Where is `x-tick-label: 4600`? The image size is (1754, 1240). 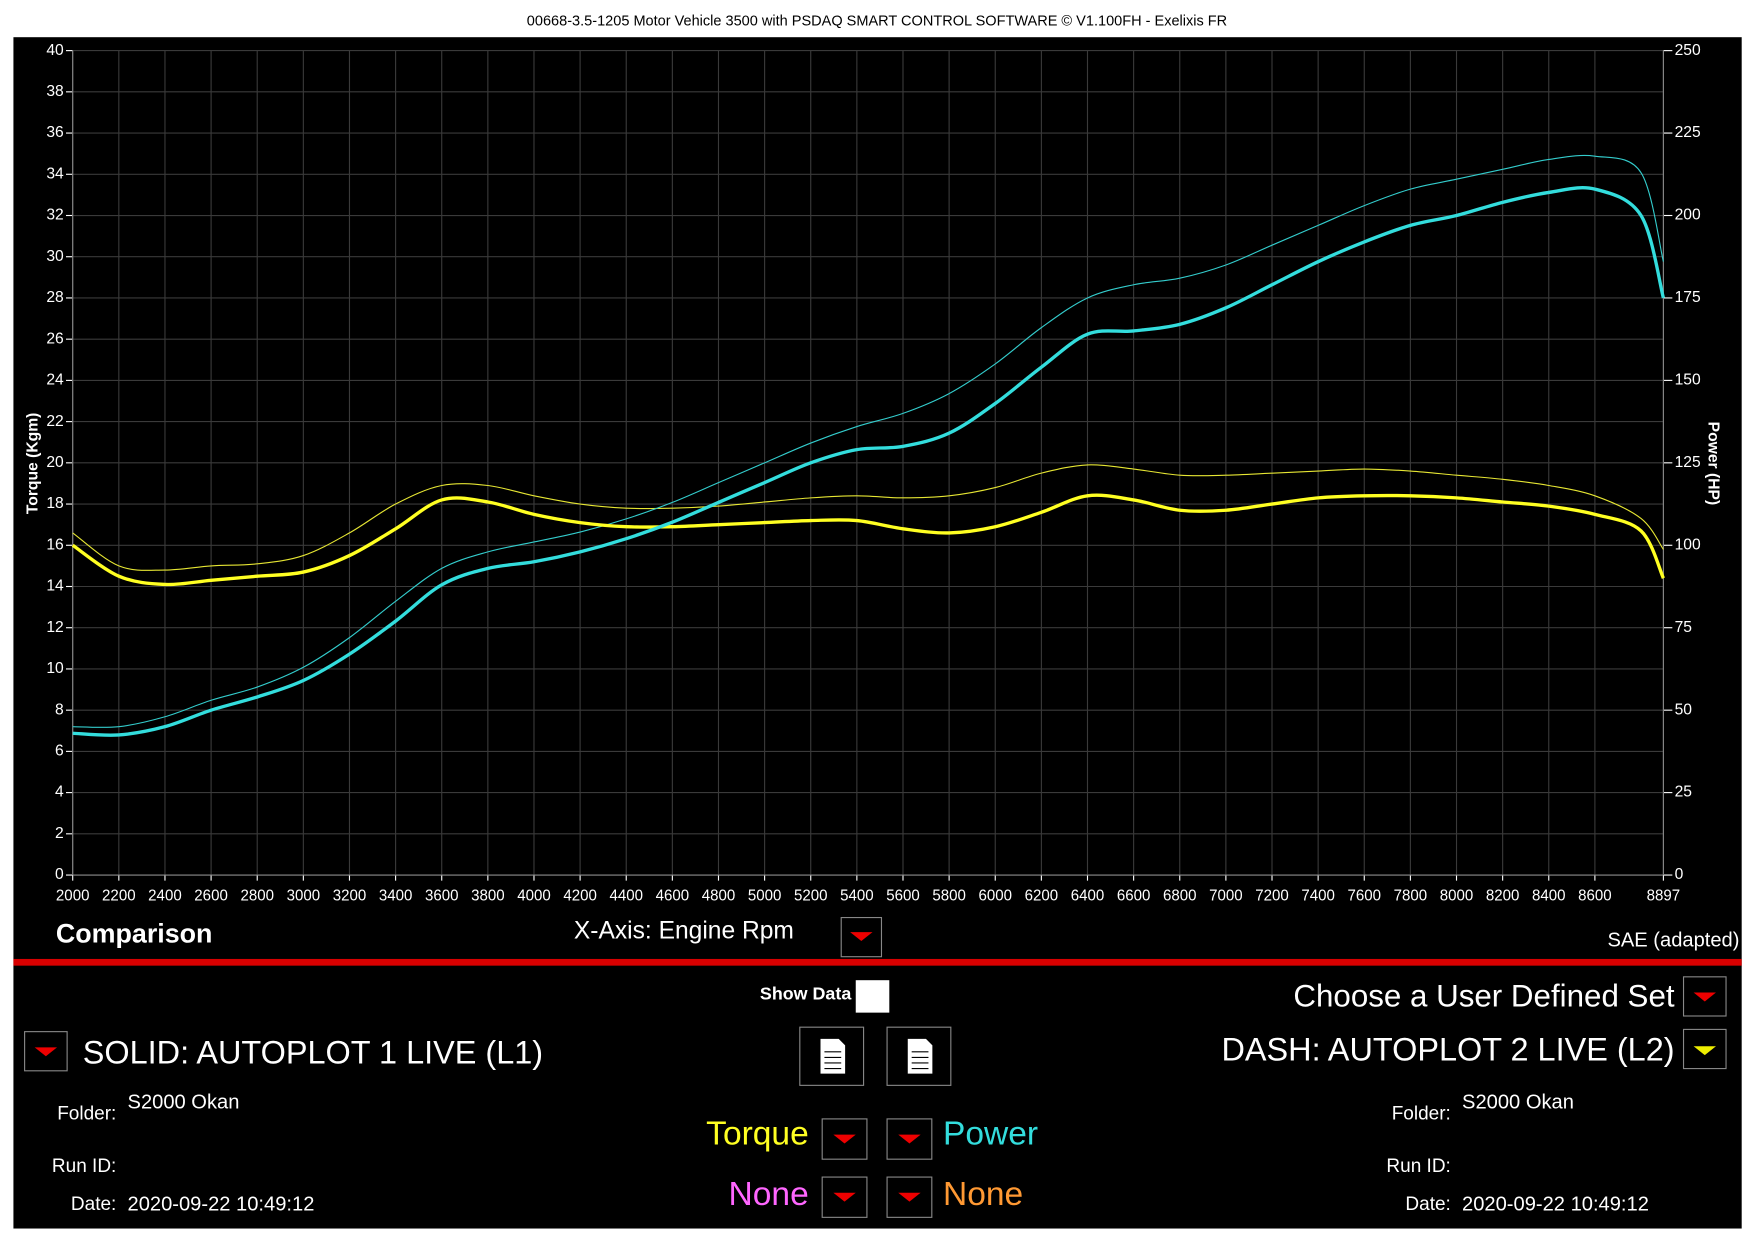
x-tick-label: 4600 is located at coordinates (673, 895).